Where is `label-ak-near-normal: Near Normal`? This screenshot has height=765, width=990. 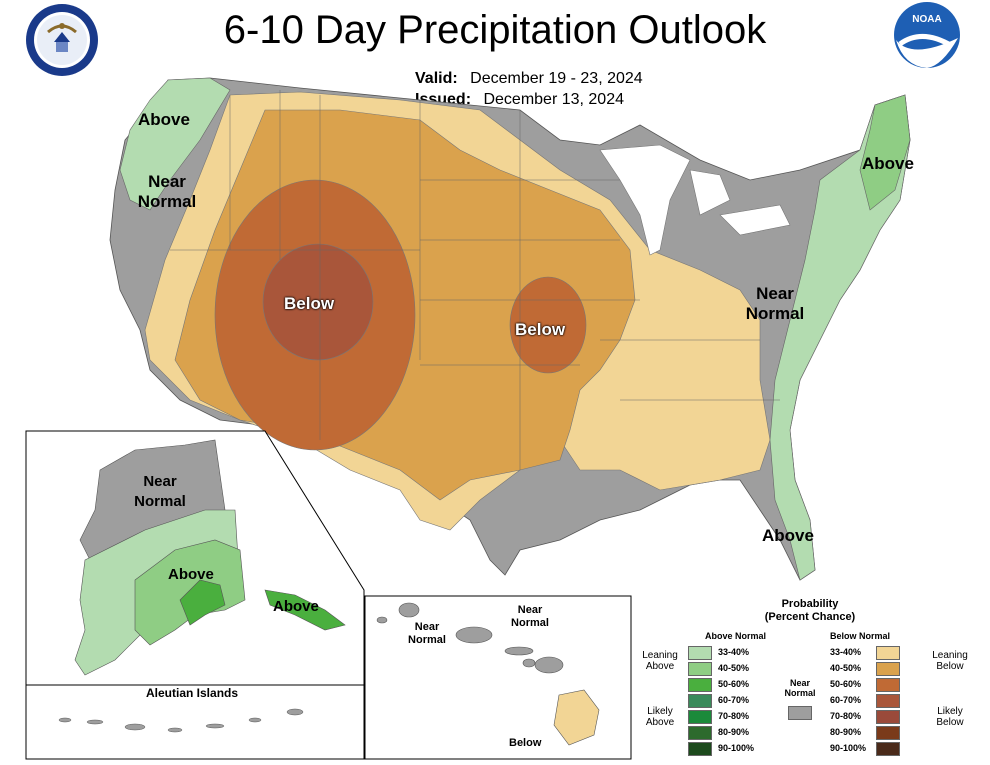 label-ak-near-normal: Near Normal is located at coordinates (160, 491).